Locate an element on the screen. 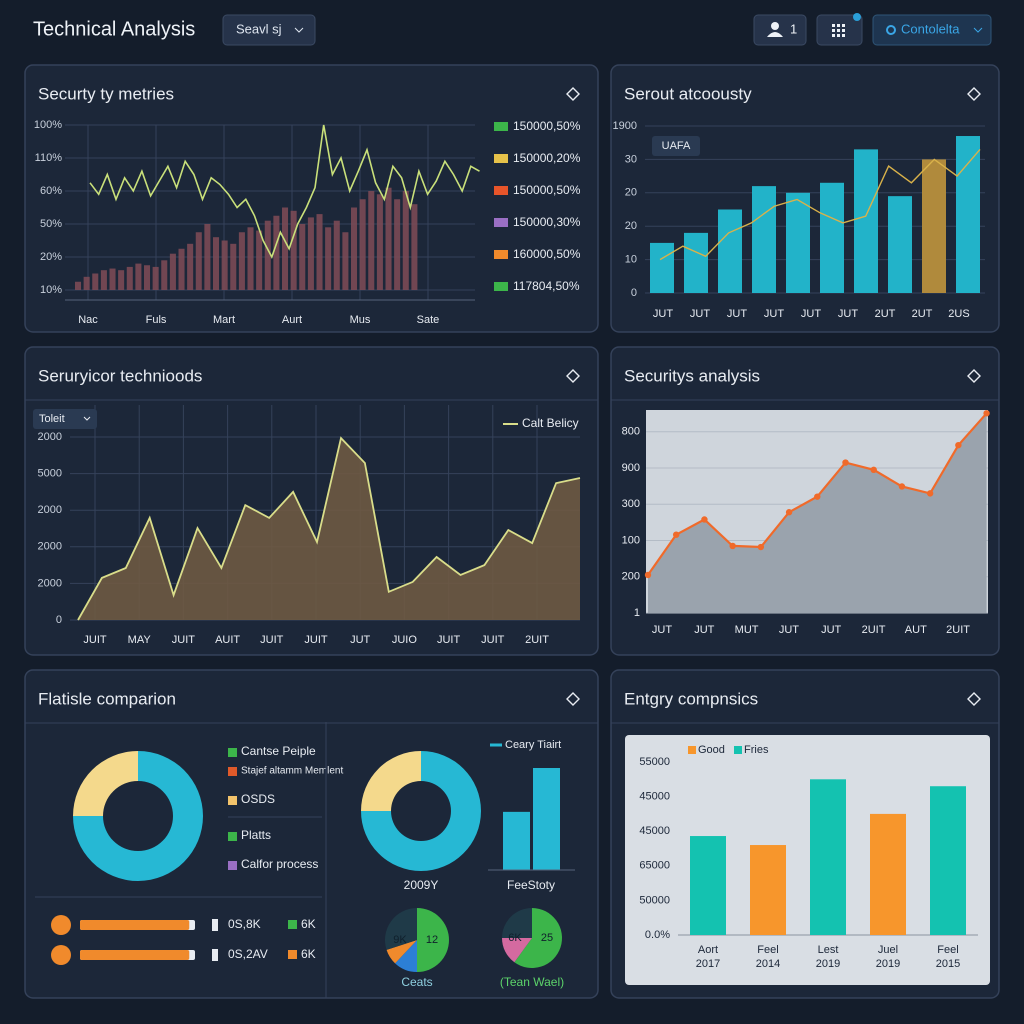 The height and width of the screenshot is (1024, 1024). action-button is located at coordinates (932, 30).